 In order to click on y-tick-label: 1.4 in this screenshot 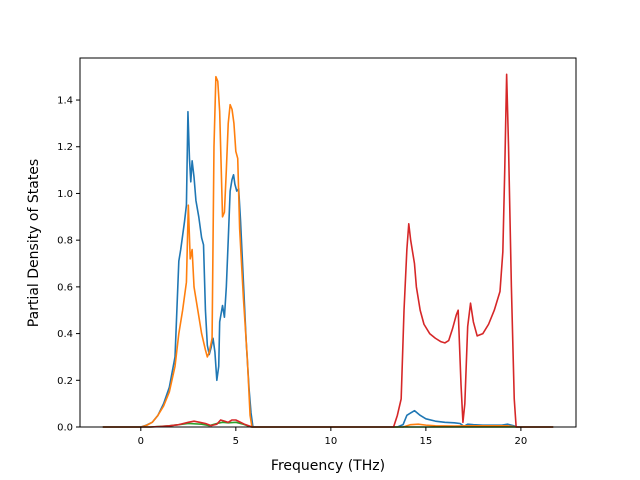, I will do `click(65, 101)`.